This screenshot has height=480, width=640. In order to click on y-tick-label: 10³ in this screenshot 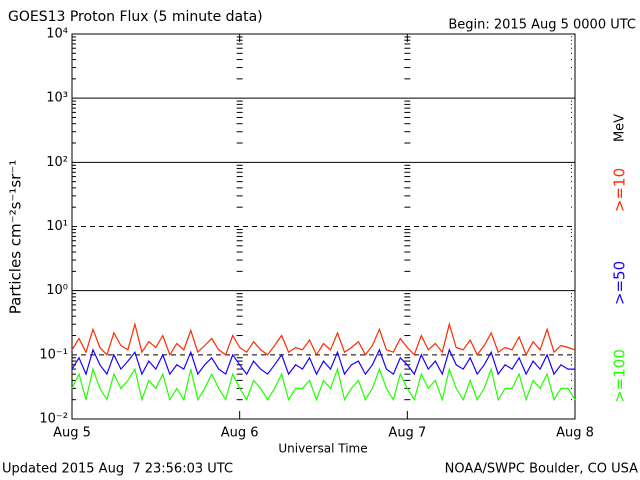, I will do `click(57, 98)`.